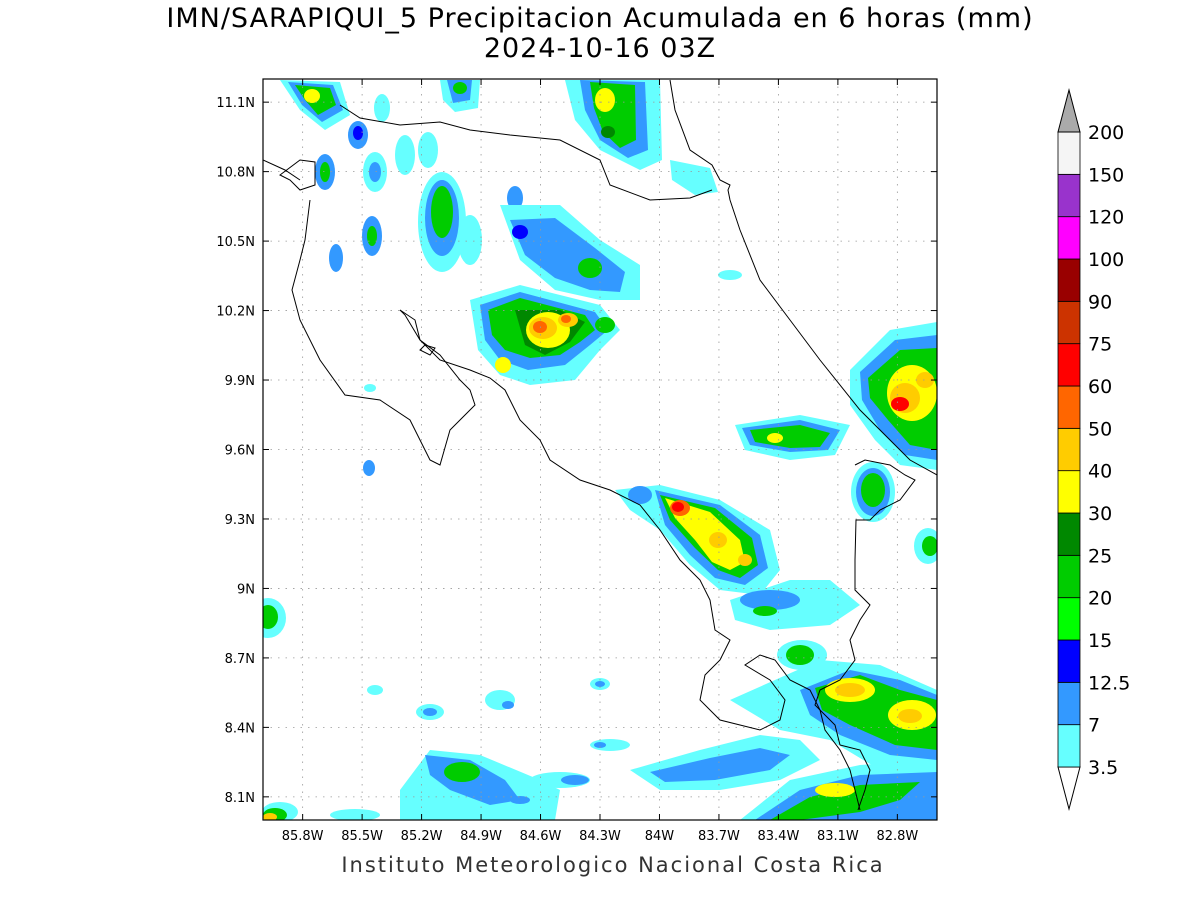 This screenshot has width=1200, height=900. I want to click on colorbar-label: 120, so click(1106, 218).